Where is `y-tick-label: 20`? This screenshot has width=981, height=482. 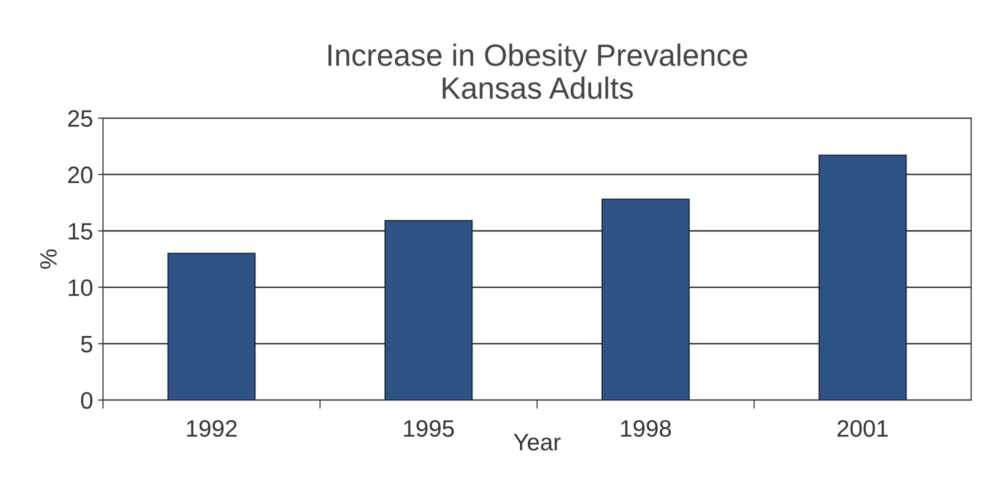 y-tick-label: 20 is located at coordinates (80, 175).